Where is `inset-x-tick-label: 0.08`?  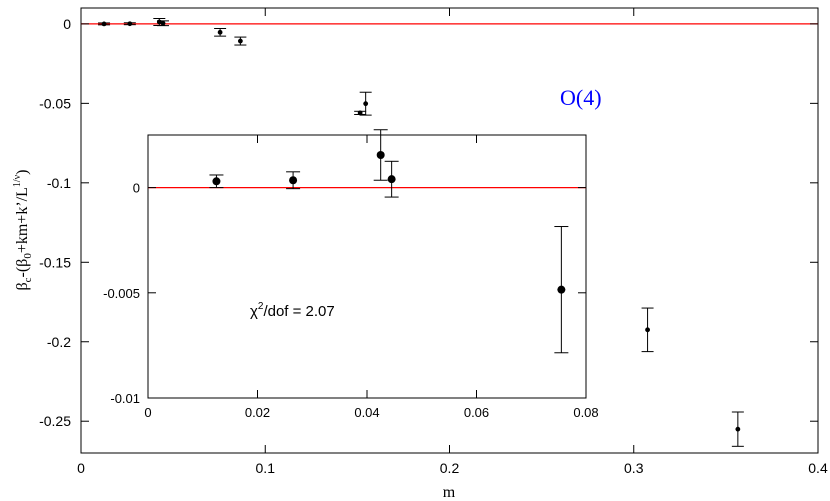
inset-x-tick-label: 0.08 is located at coordinates (585, 412).